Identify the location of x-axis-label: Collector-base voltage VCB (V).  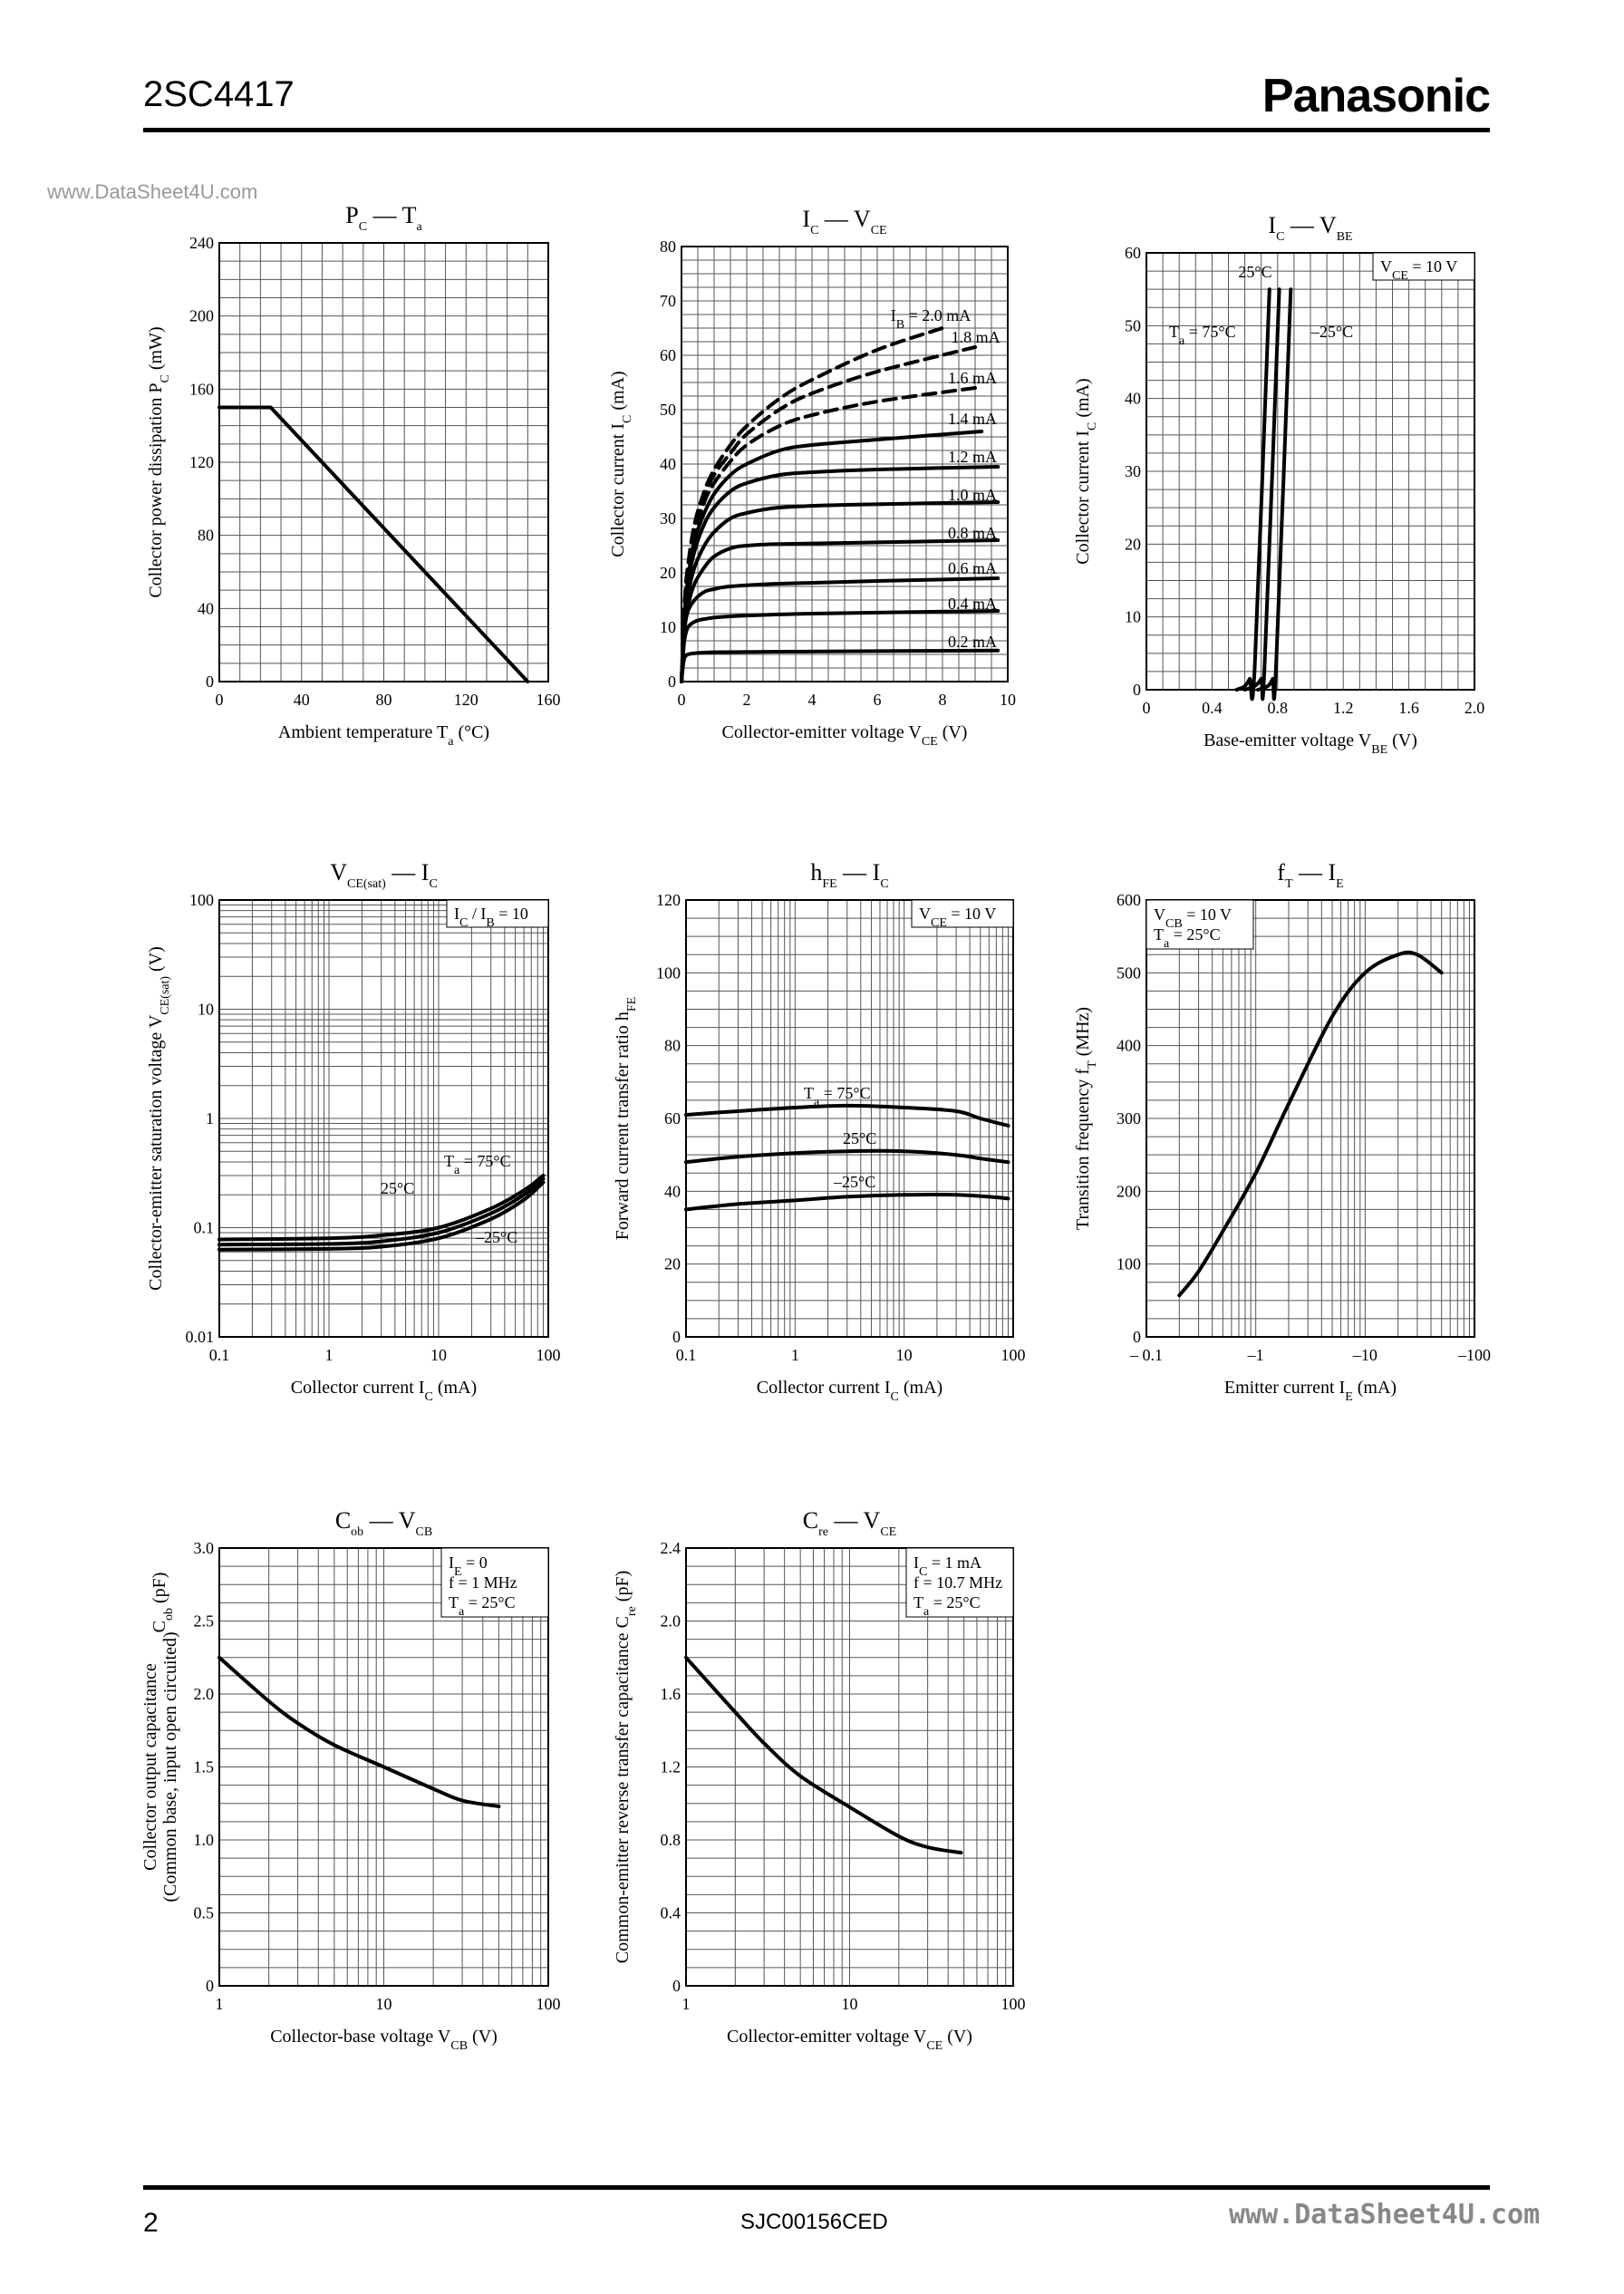
(384, 2040).